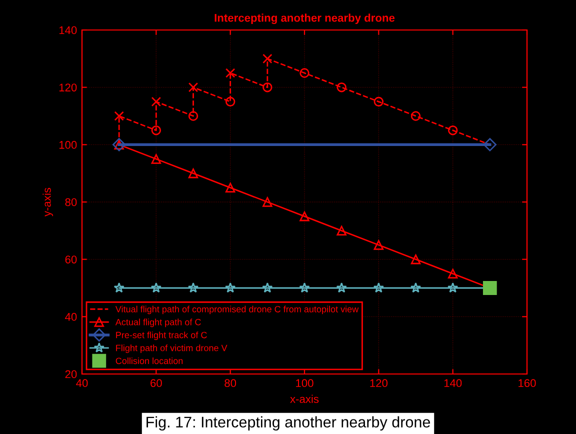  Describe the element at coordinates (71, 202) in the screenshot. I see `y-tick-label: 80` at that location.